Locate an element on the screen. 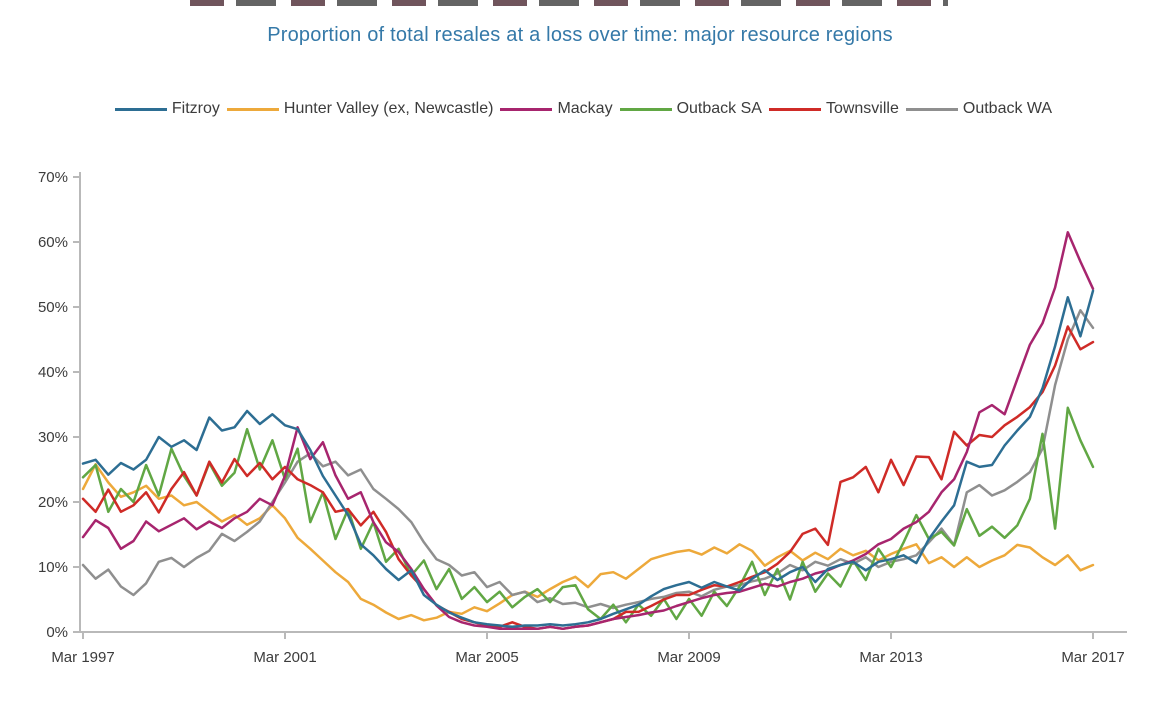  legend-swatch-outback-sa is located at coordinates (645, 109).